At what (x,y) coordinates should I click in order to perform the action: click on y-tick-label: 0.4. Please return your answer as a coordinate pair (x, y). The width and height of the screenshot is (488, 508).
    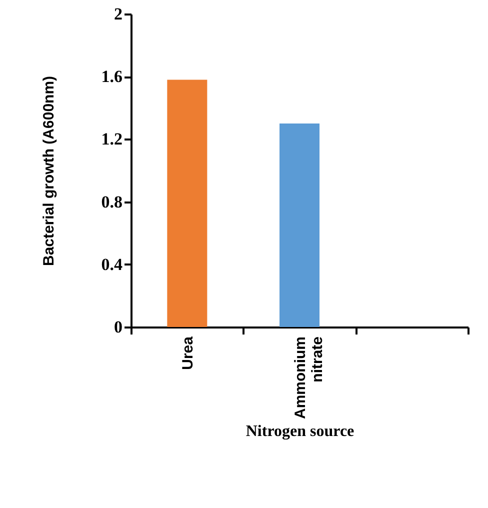
    Looking at the image, I should click on (112, 264).